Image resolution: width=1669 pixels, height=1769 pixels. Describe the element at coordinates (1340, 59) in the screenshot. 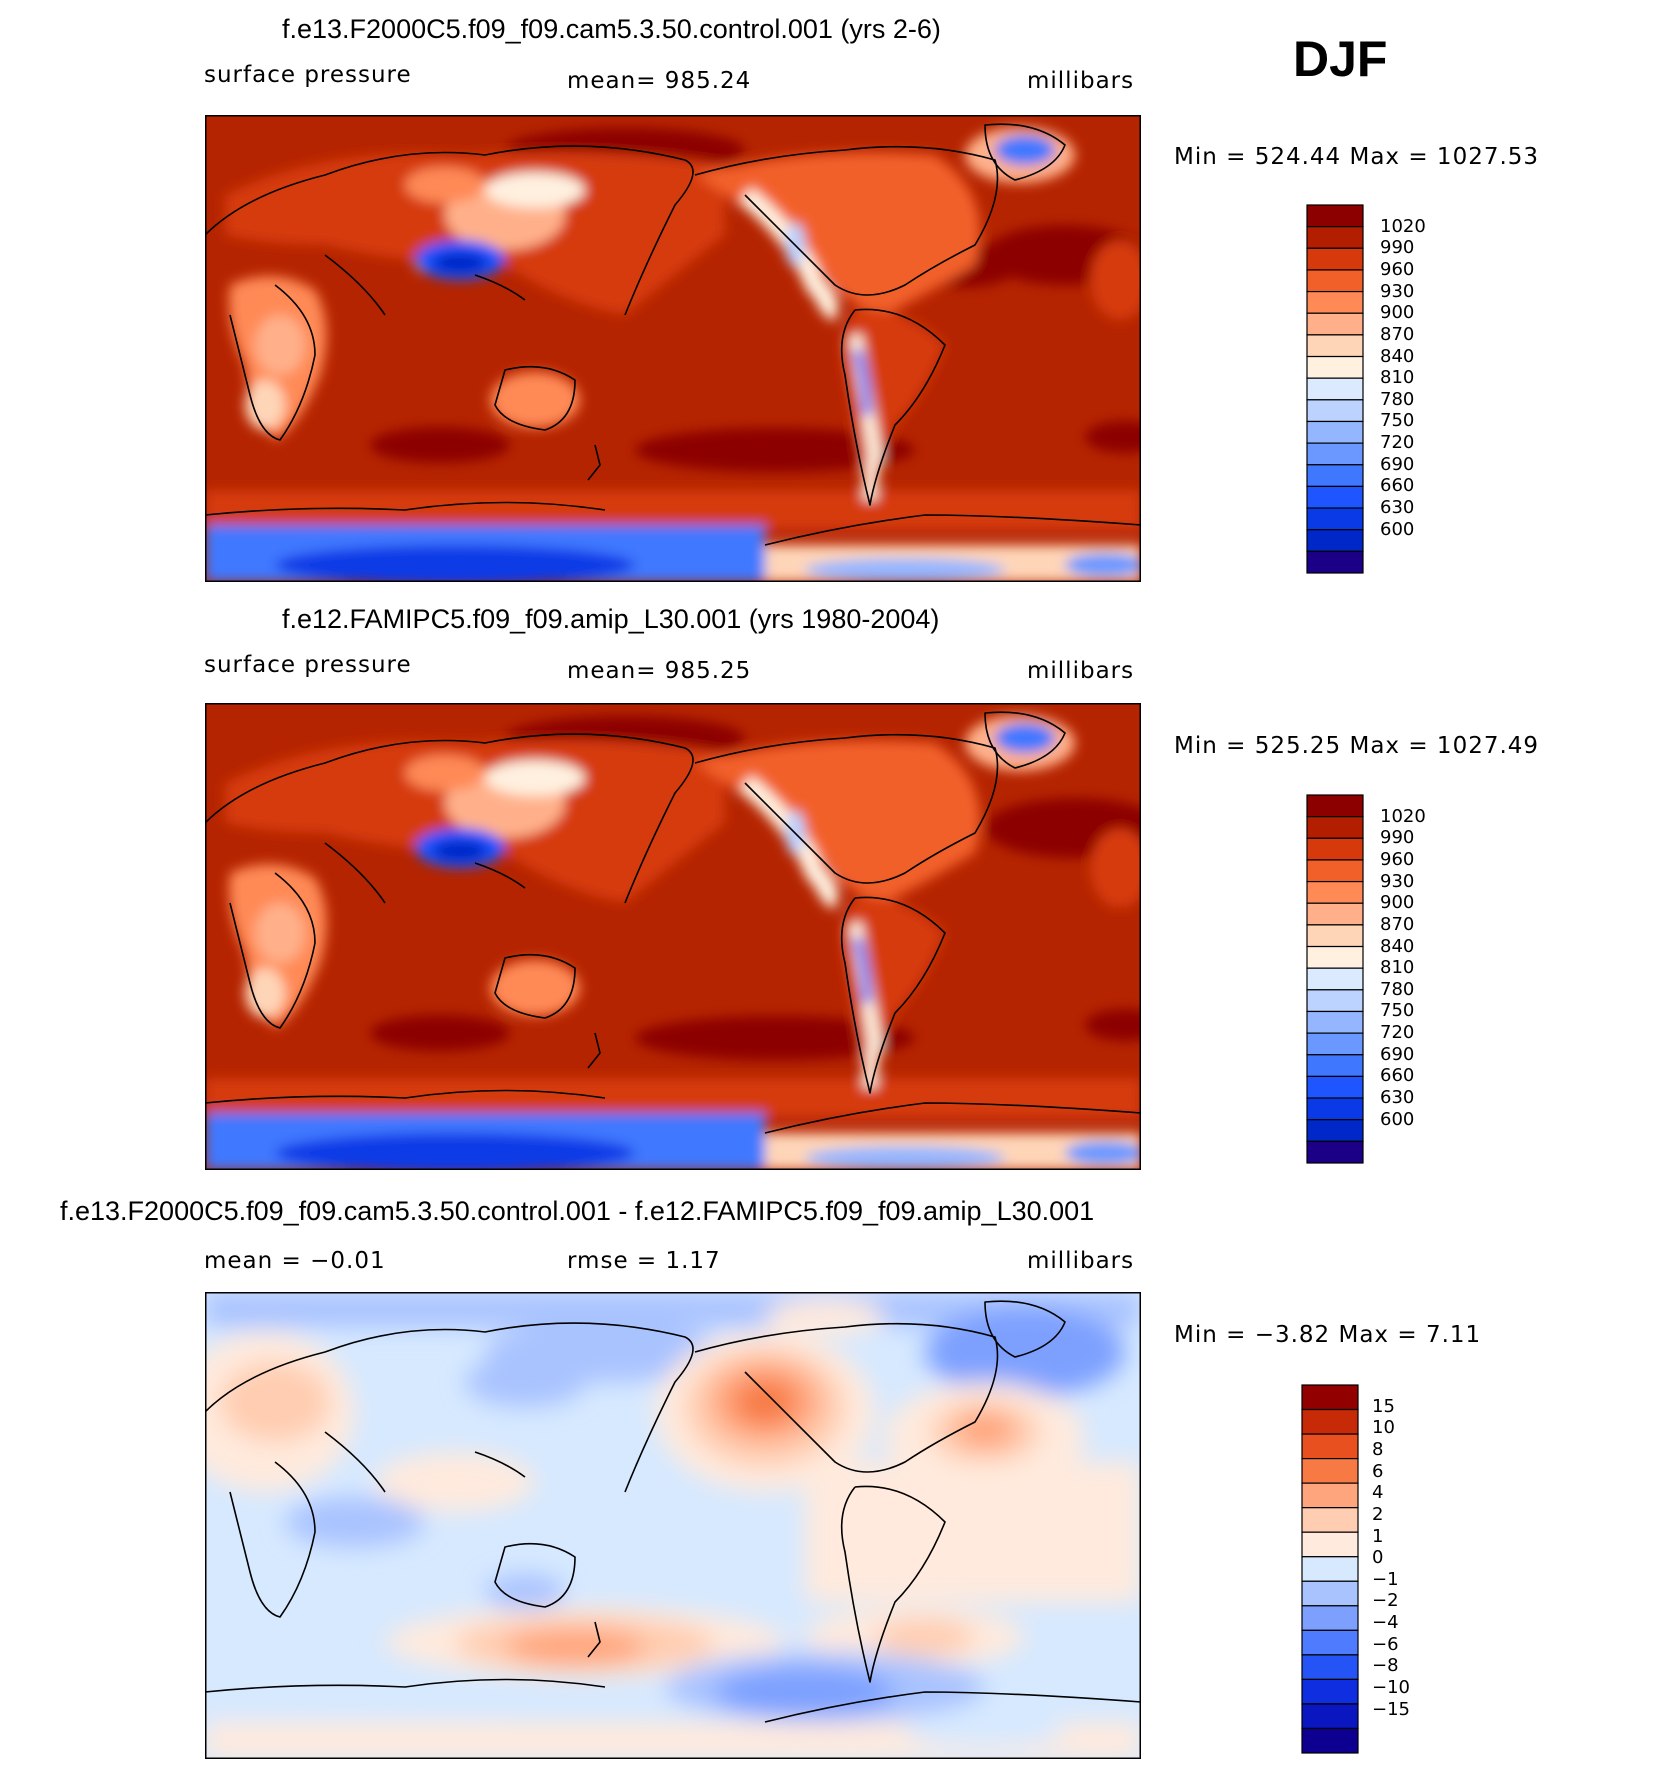

I see `season-label: DJF` at that location.